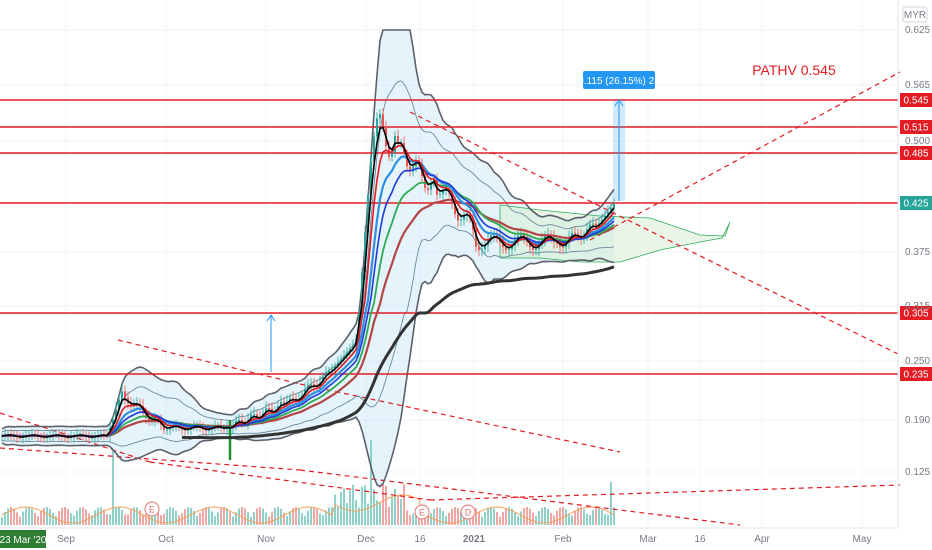 This screenshot has height=550, width=932. Describe the element at coordinates (915, 14) in the screenshot. I see `currency-badge` at that location.